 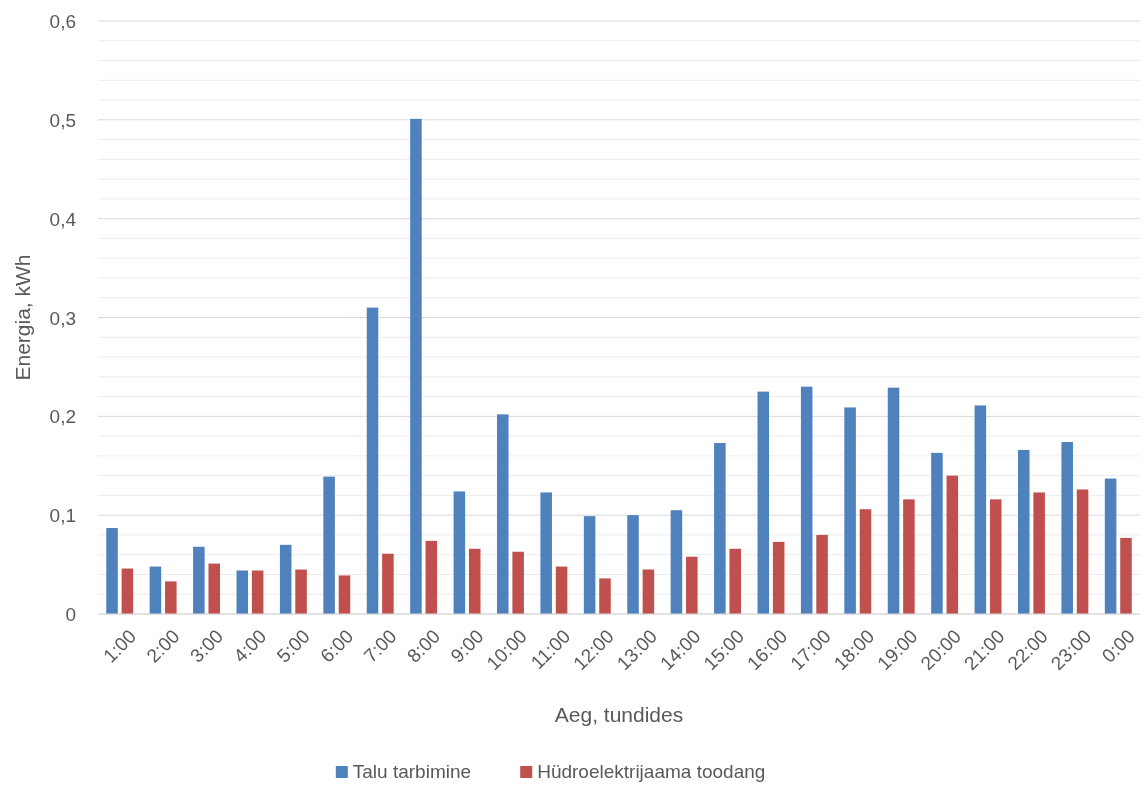 I want to click on x-tick-label: 4:00, so click(x=250, y=646).